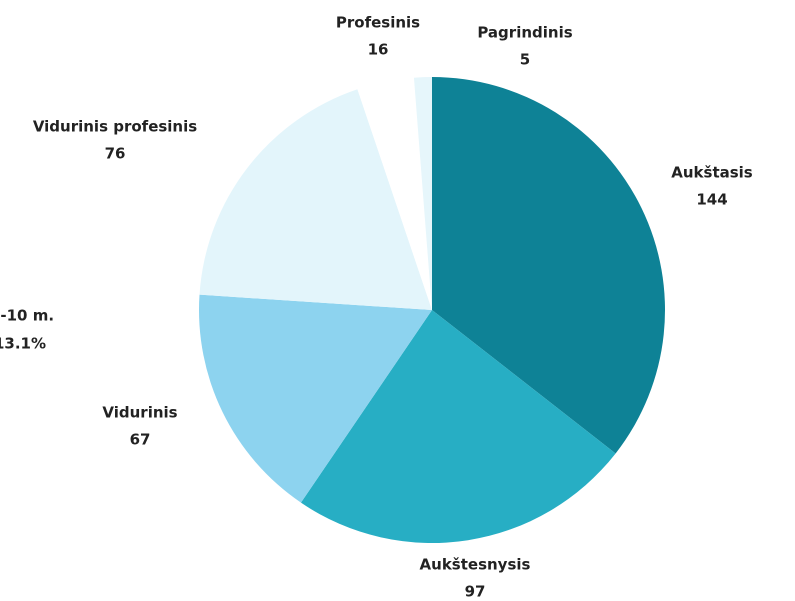 The image size is (795, 601). I want to click on slice-value: 5, so click(525, 60).